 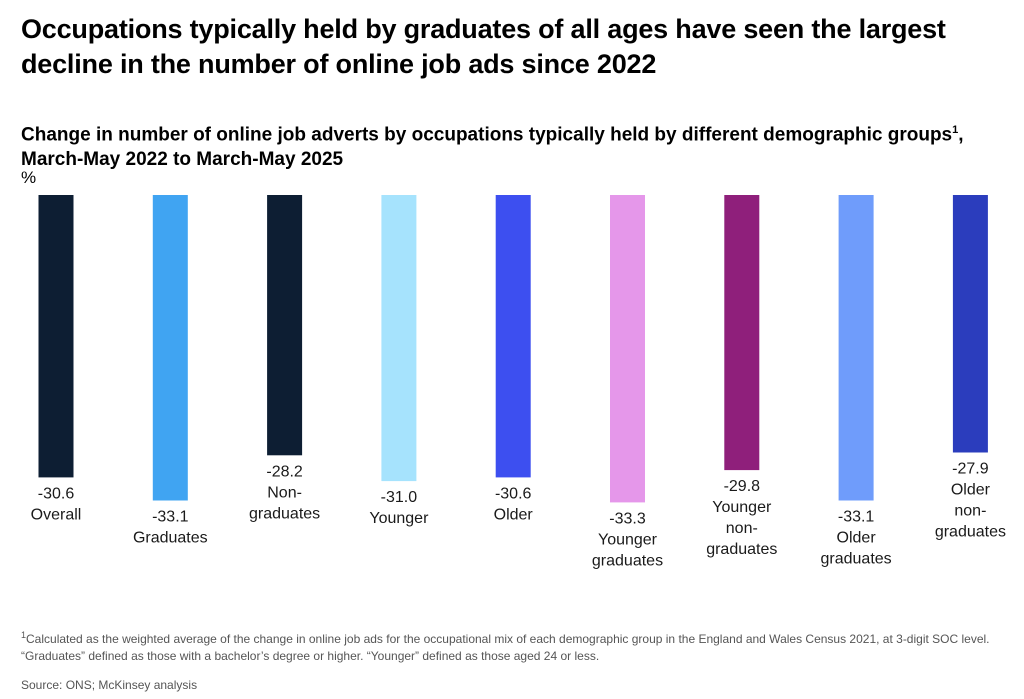 I want to click on category-label: Non-, so click(x=284, y=492).